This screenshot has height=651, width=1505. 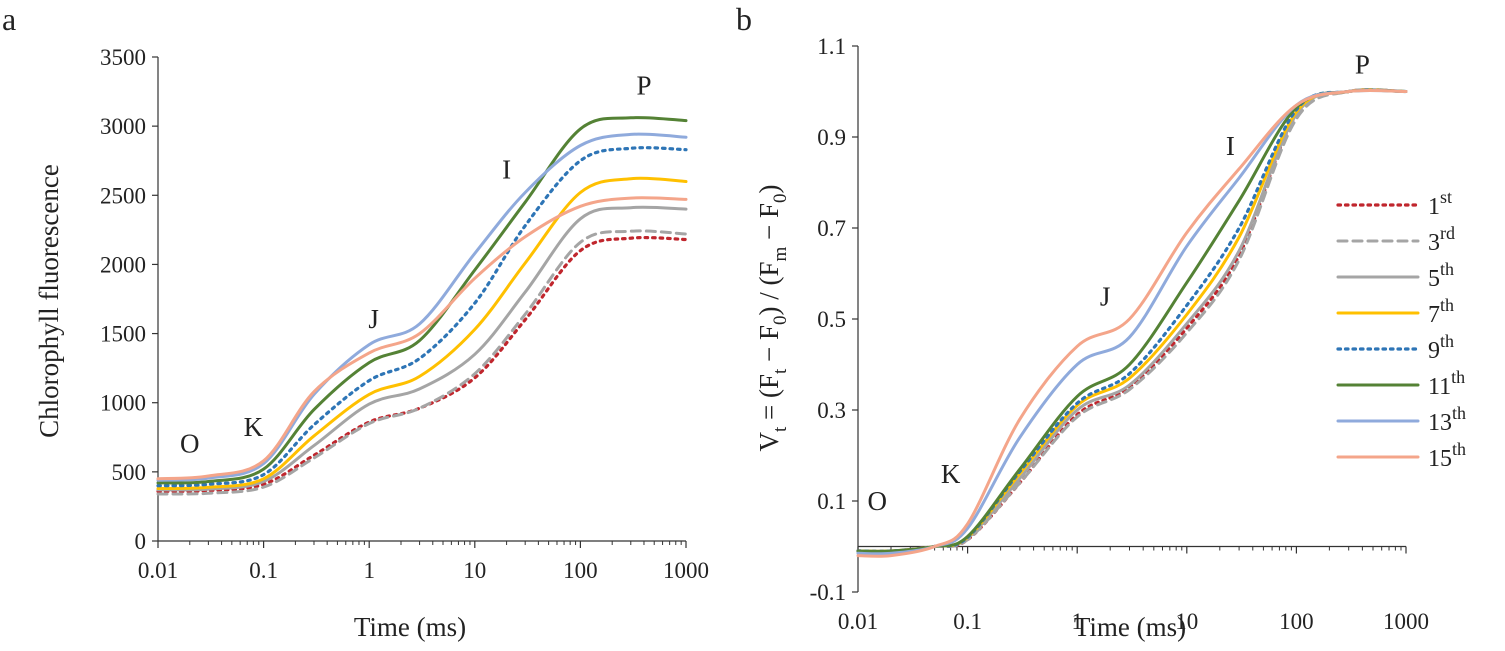 I want to click on ylabel-sub-t2: t, so click(x=780, y=371).